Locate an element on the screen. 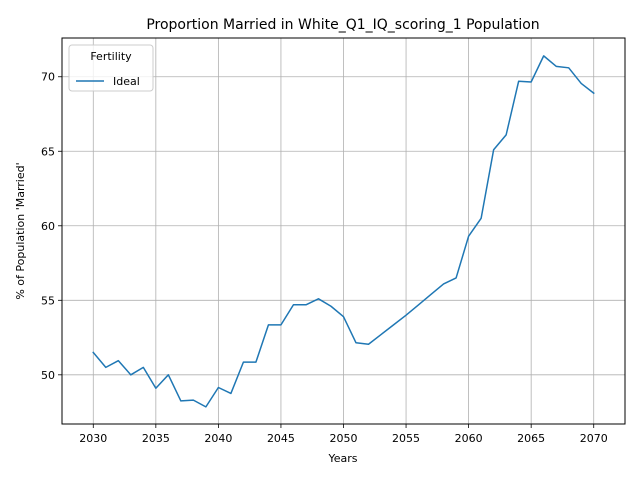 This screenshot has width=640, height=480. x-tick-label: 2040 is located at coordinates (218, 438).